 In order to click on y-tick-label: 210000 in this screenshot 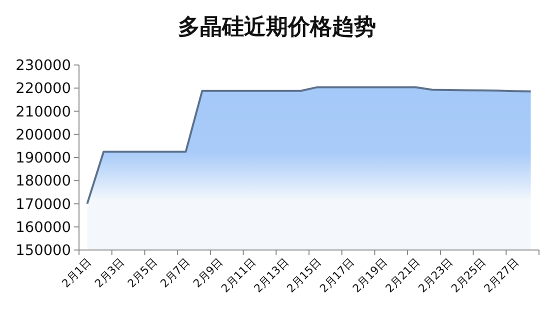, I will do `click(43, 112)`.